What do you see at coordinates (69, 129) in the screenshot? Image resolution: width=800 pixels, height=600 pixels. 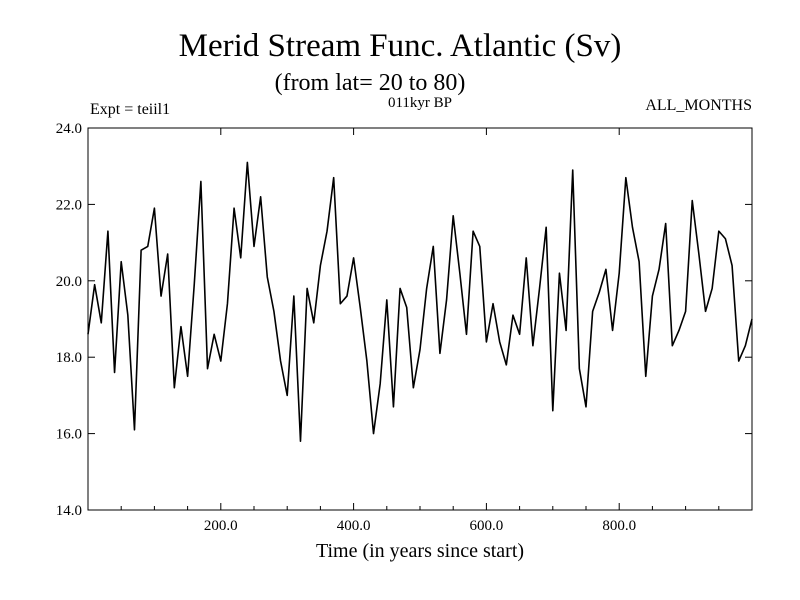 I see `y-tick-label-5: 24.0` at bounding box center [69, 129].